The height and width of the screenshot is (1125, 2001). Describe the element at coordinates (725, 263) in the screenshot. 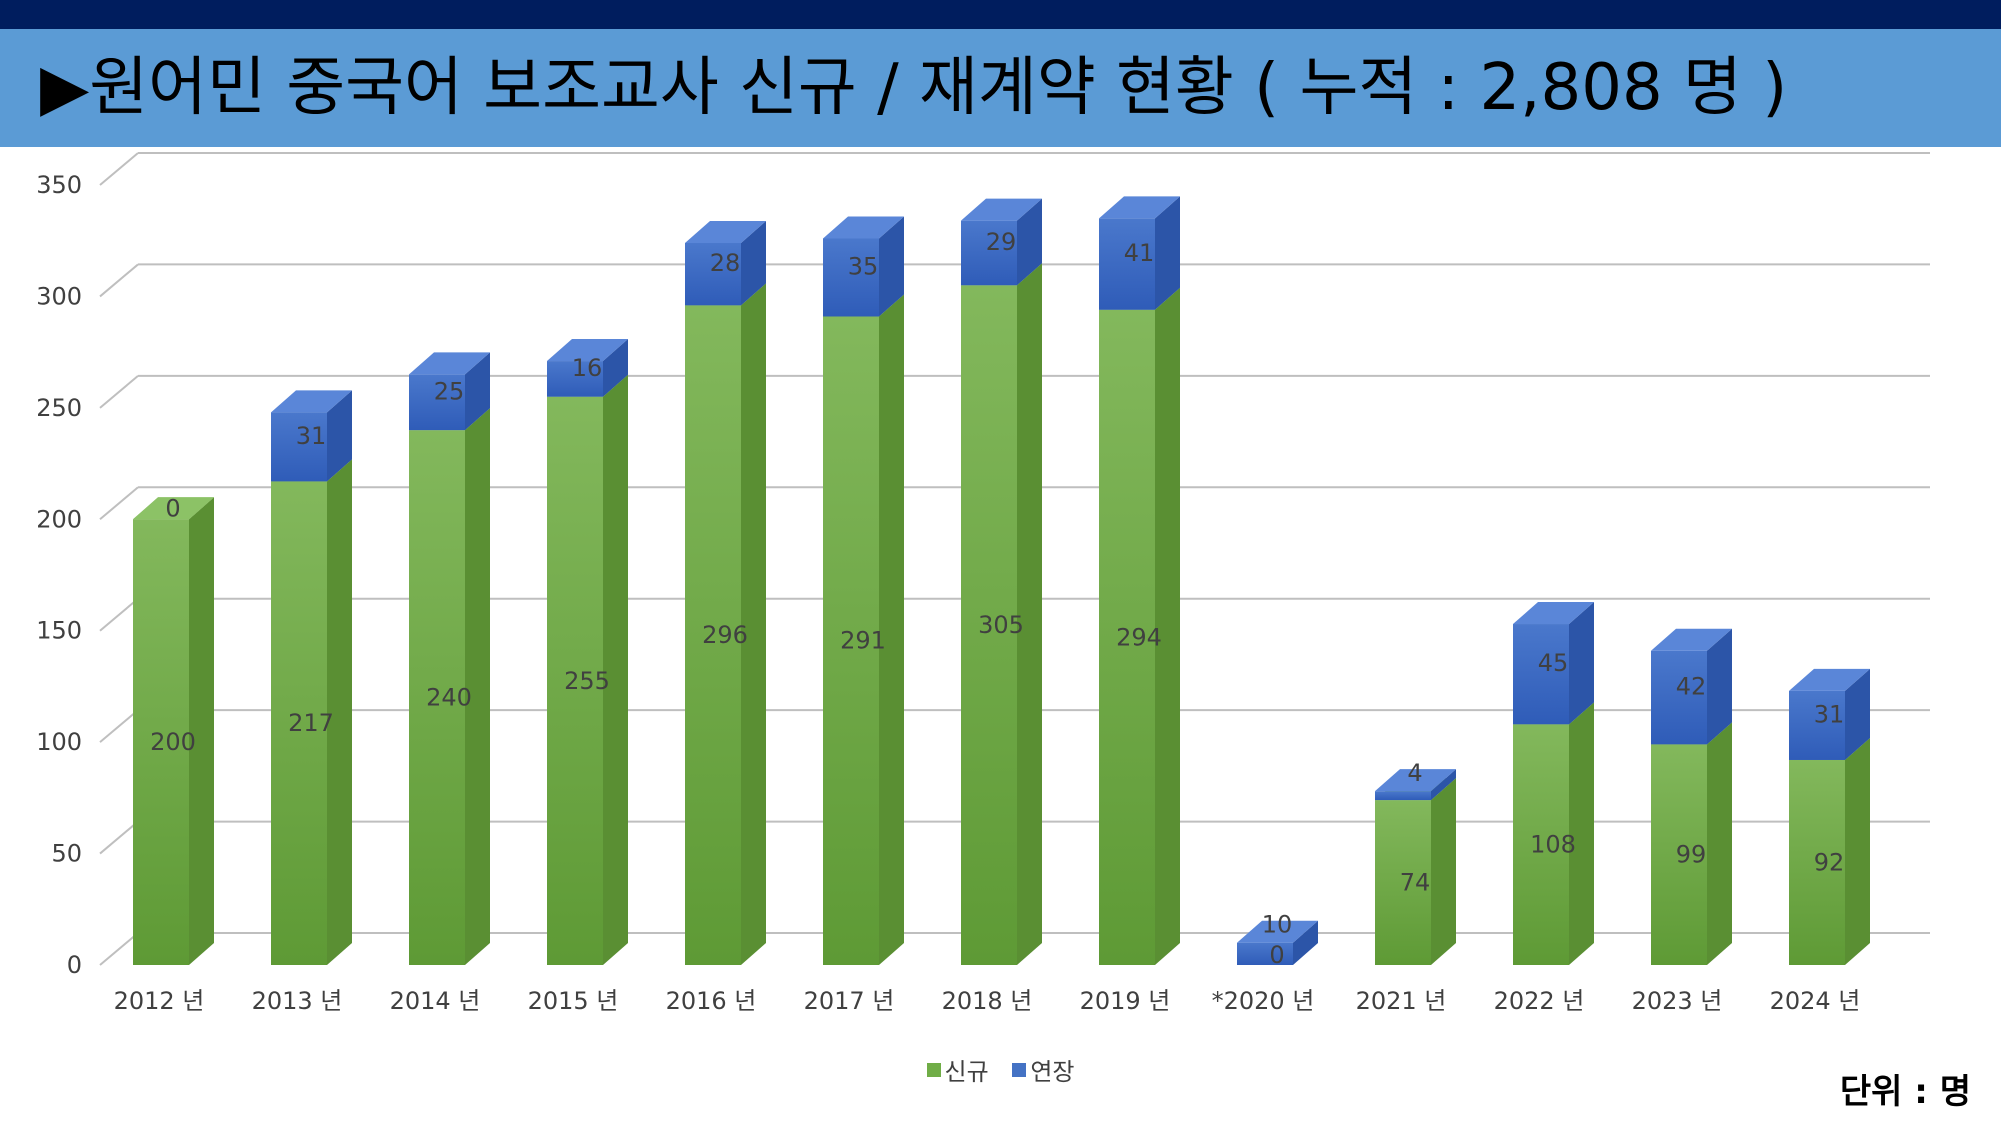

I see `data-label-renew: 28` at that location.